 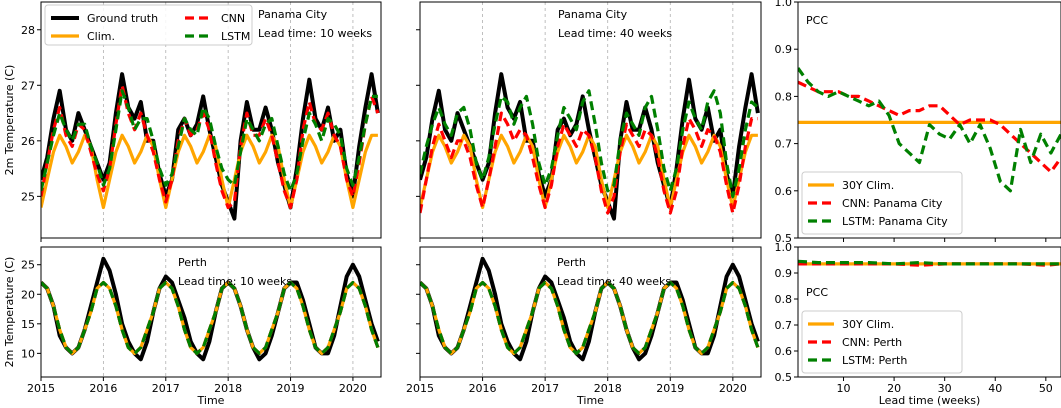 What do you see at coordinates (28, 353) in the screenshot?
I see `y-tick-label: 10` at bounding box center [28, 353].